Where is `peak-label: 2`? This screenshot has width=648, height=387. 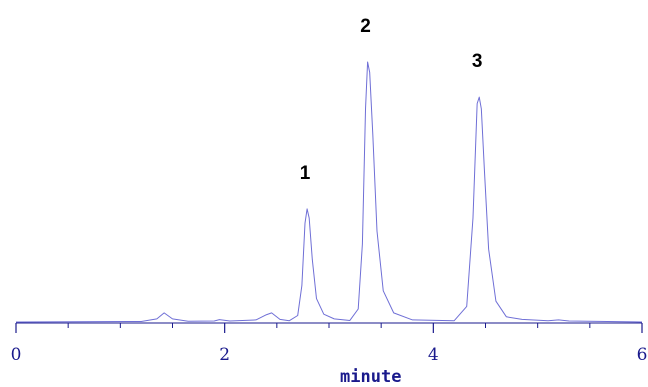 peak-label: 2 is located at coordinates (365, 26).